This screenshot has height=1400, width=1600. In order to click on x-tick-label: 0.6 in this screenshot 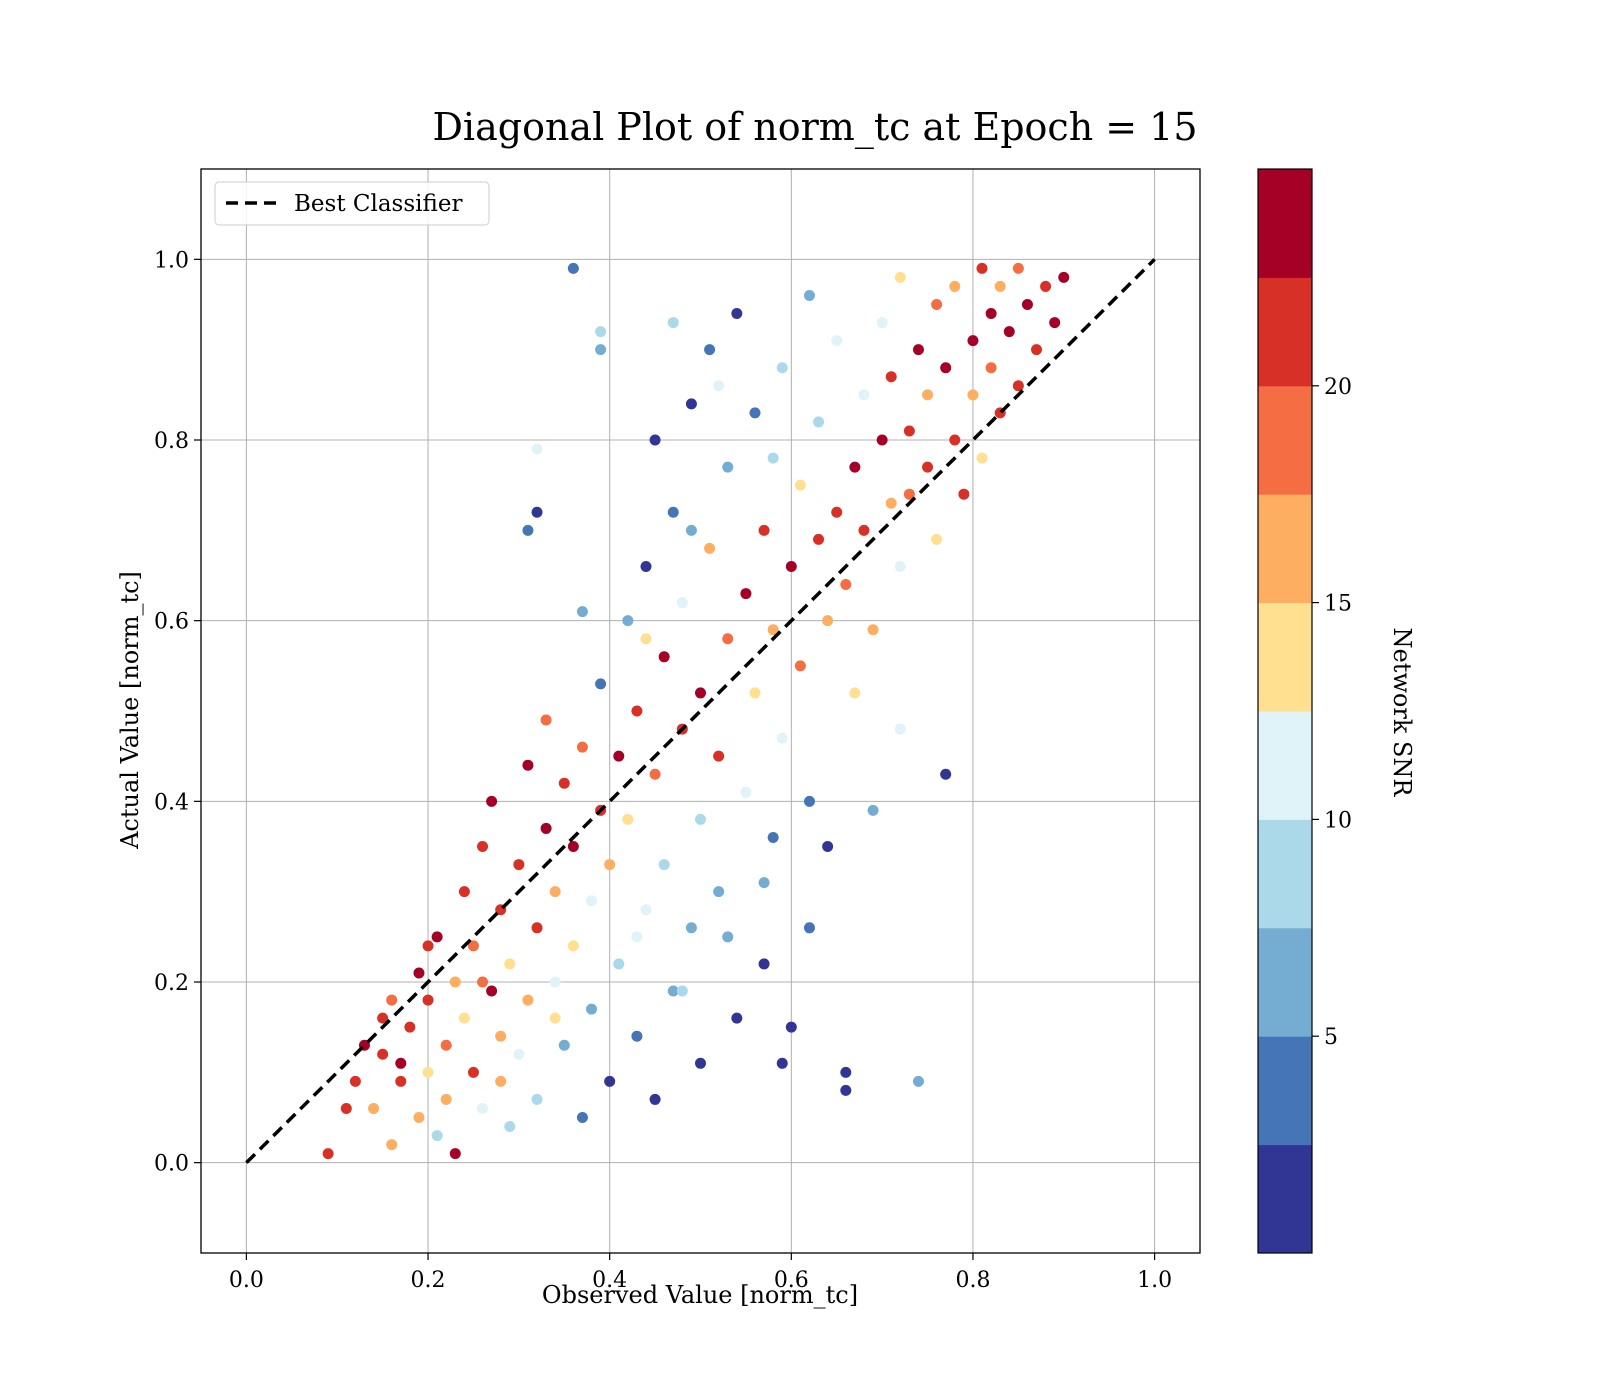, I will do `click(791, 1280)`.